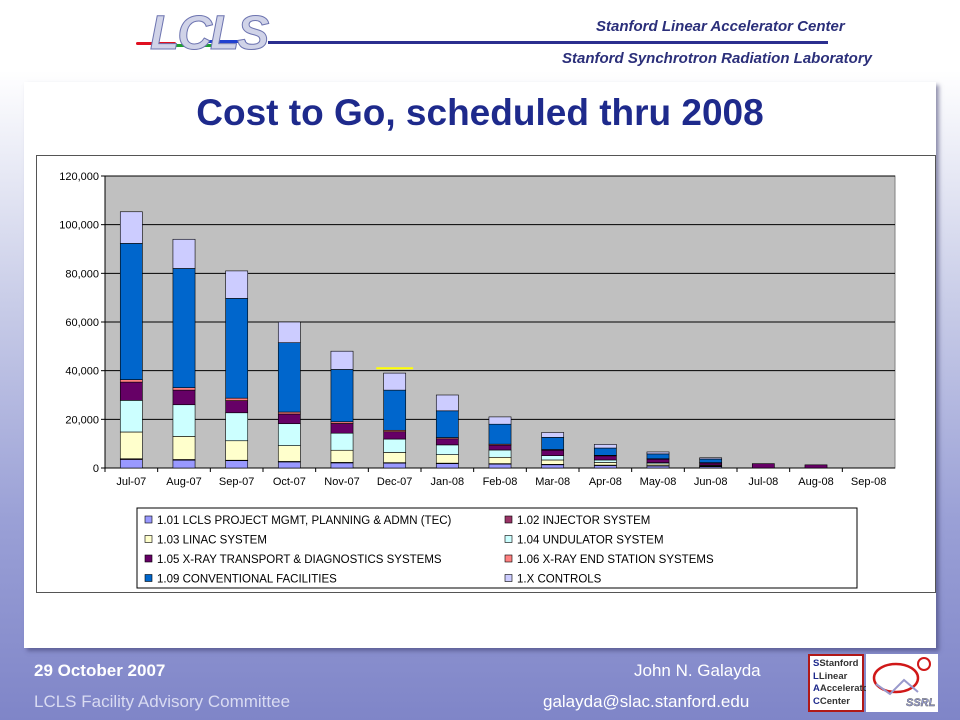 The height and width of the screenshot is (720, 960). Describe the element at coordinates (548, 42) in the screenshot. I see `header-rule` at that location.